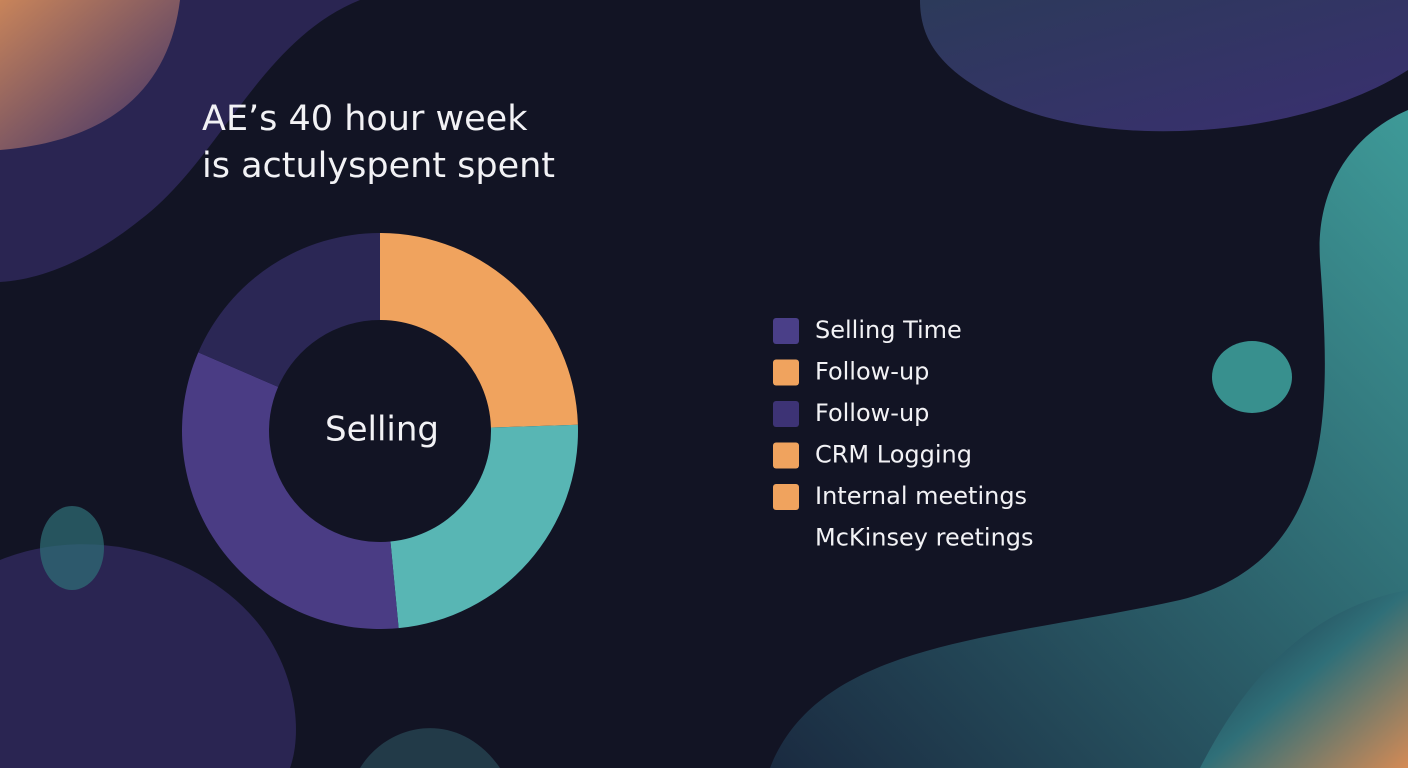 The height and width of the screenshot is (768, 1408). Describe the element at coordinates (888, 330) in the screenshot. I see `legend-label: Selling Time` at that location.